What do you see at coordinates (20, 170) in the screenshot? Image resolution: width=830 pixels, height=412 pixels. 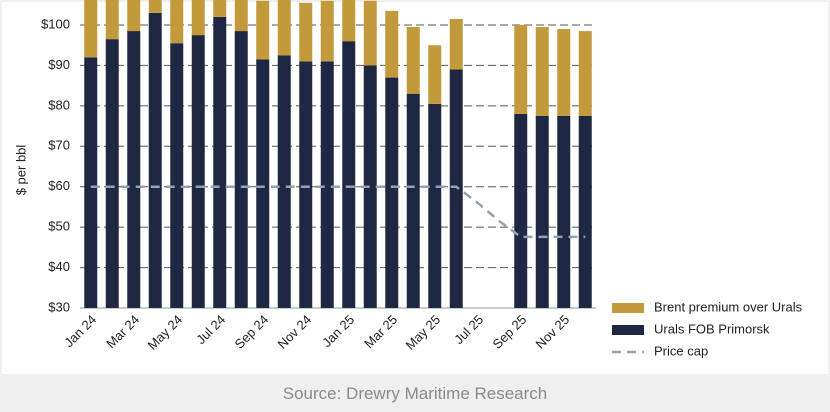 I see `y-axis-label: $ per bbl` at bounding box center [20, 170].